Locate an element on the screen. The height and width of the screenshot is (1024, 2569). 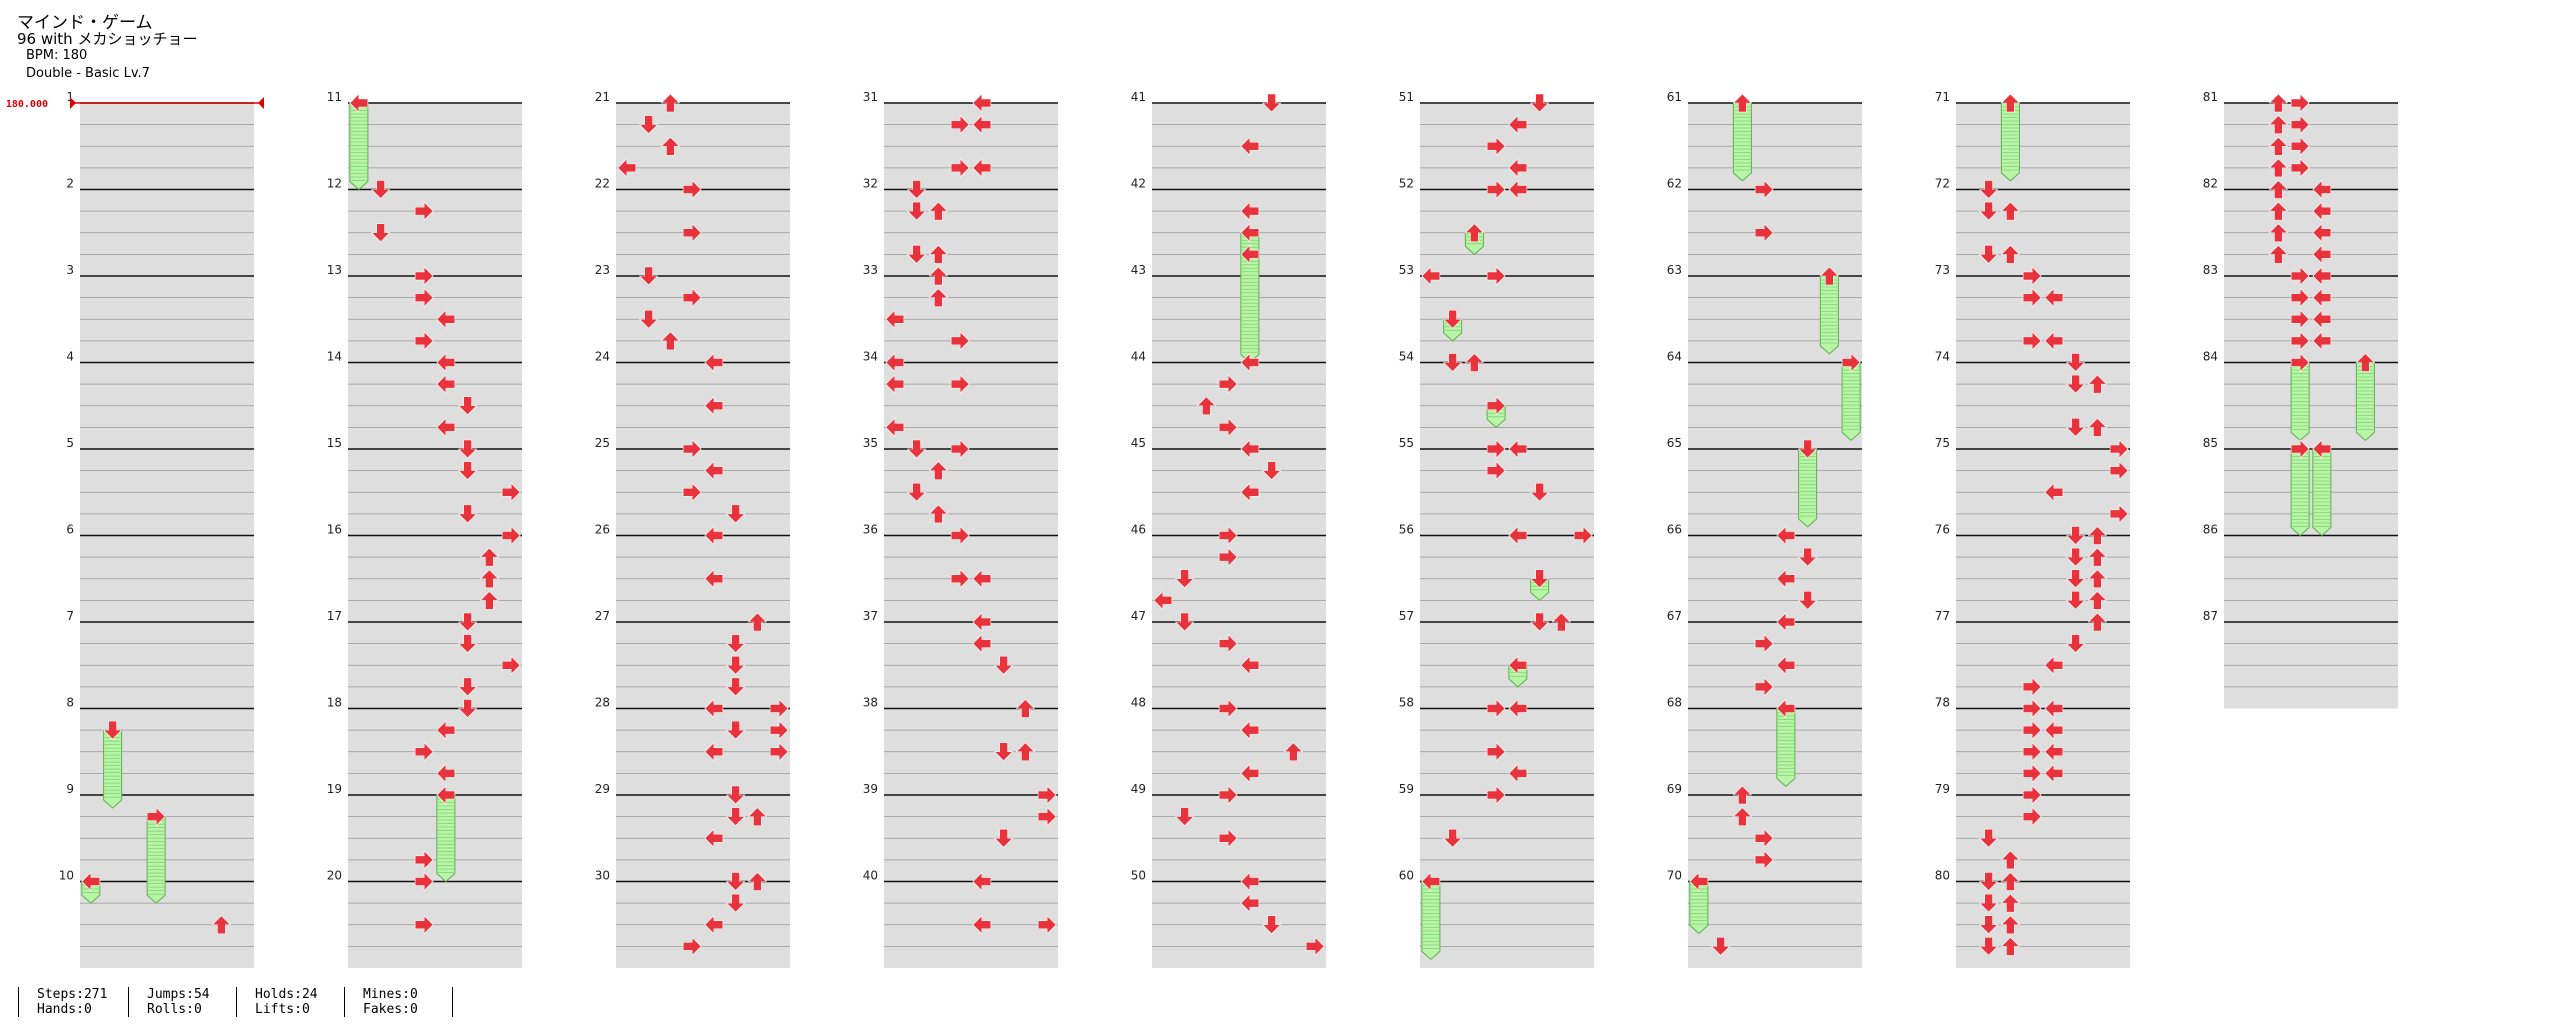
measure-number: 60 is located at coordinates (1406, 876).